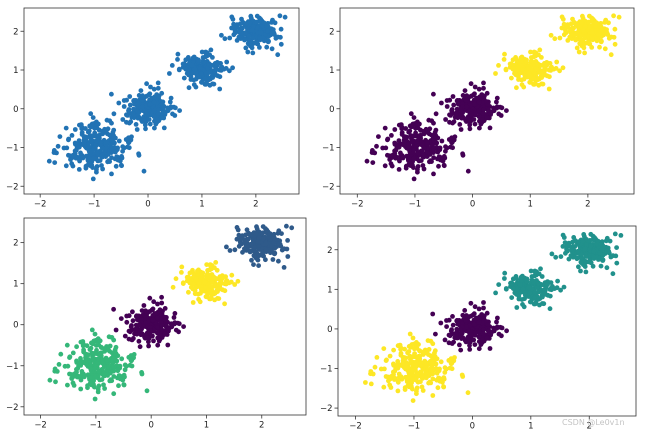  Describe the element at coordinates (357, 205) in the screenshot. I see `x-tick-label: −2` at that location.